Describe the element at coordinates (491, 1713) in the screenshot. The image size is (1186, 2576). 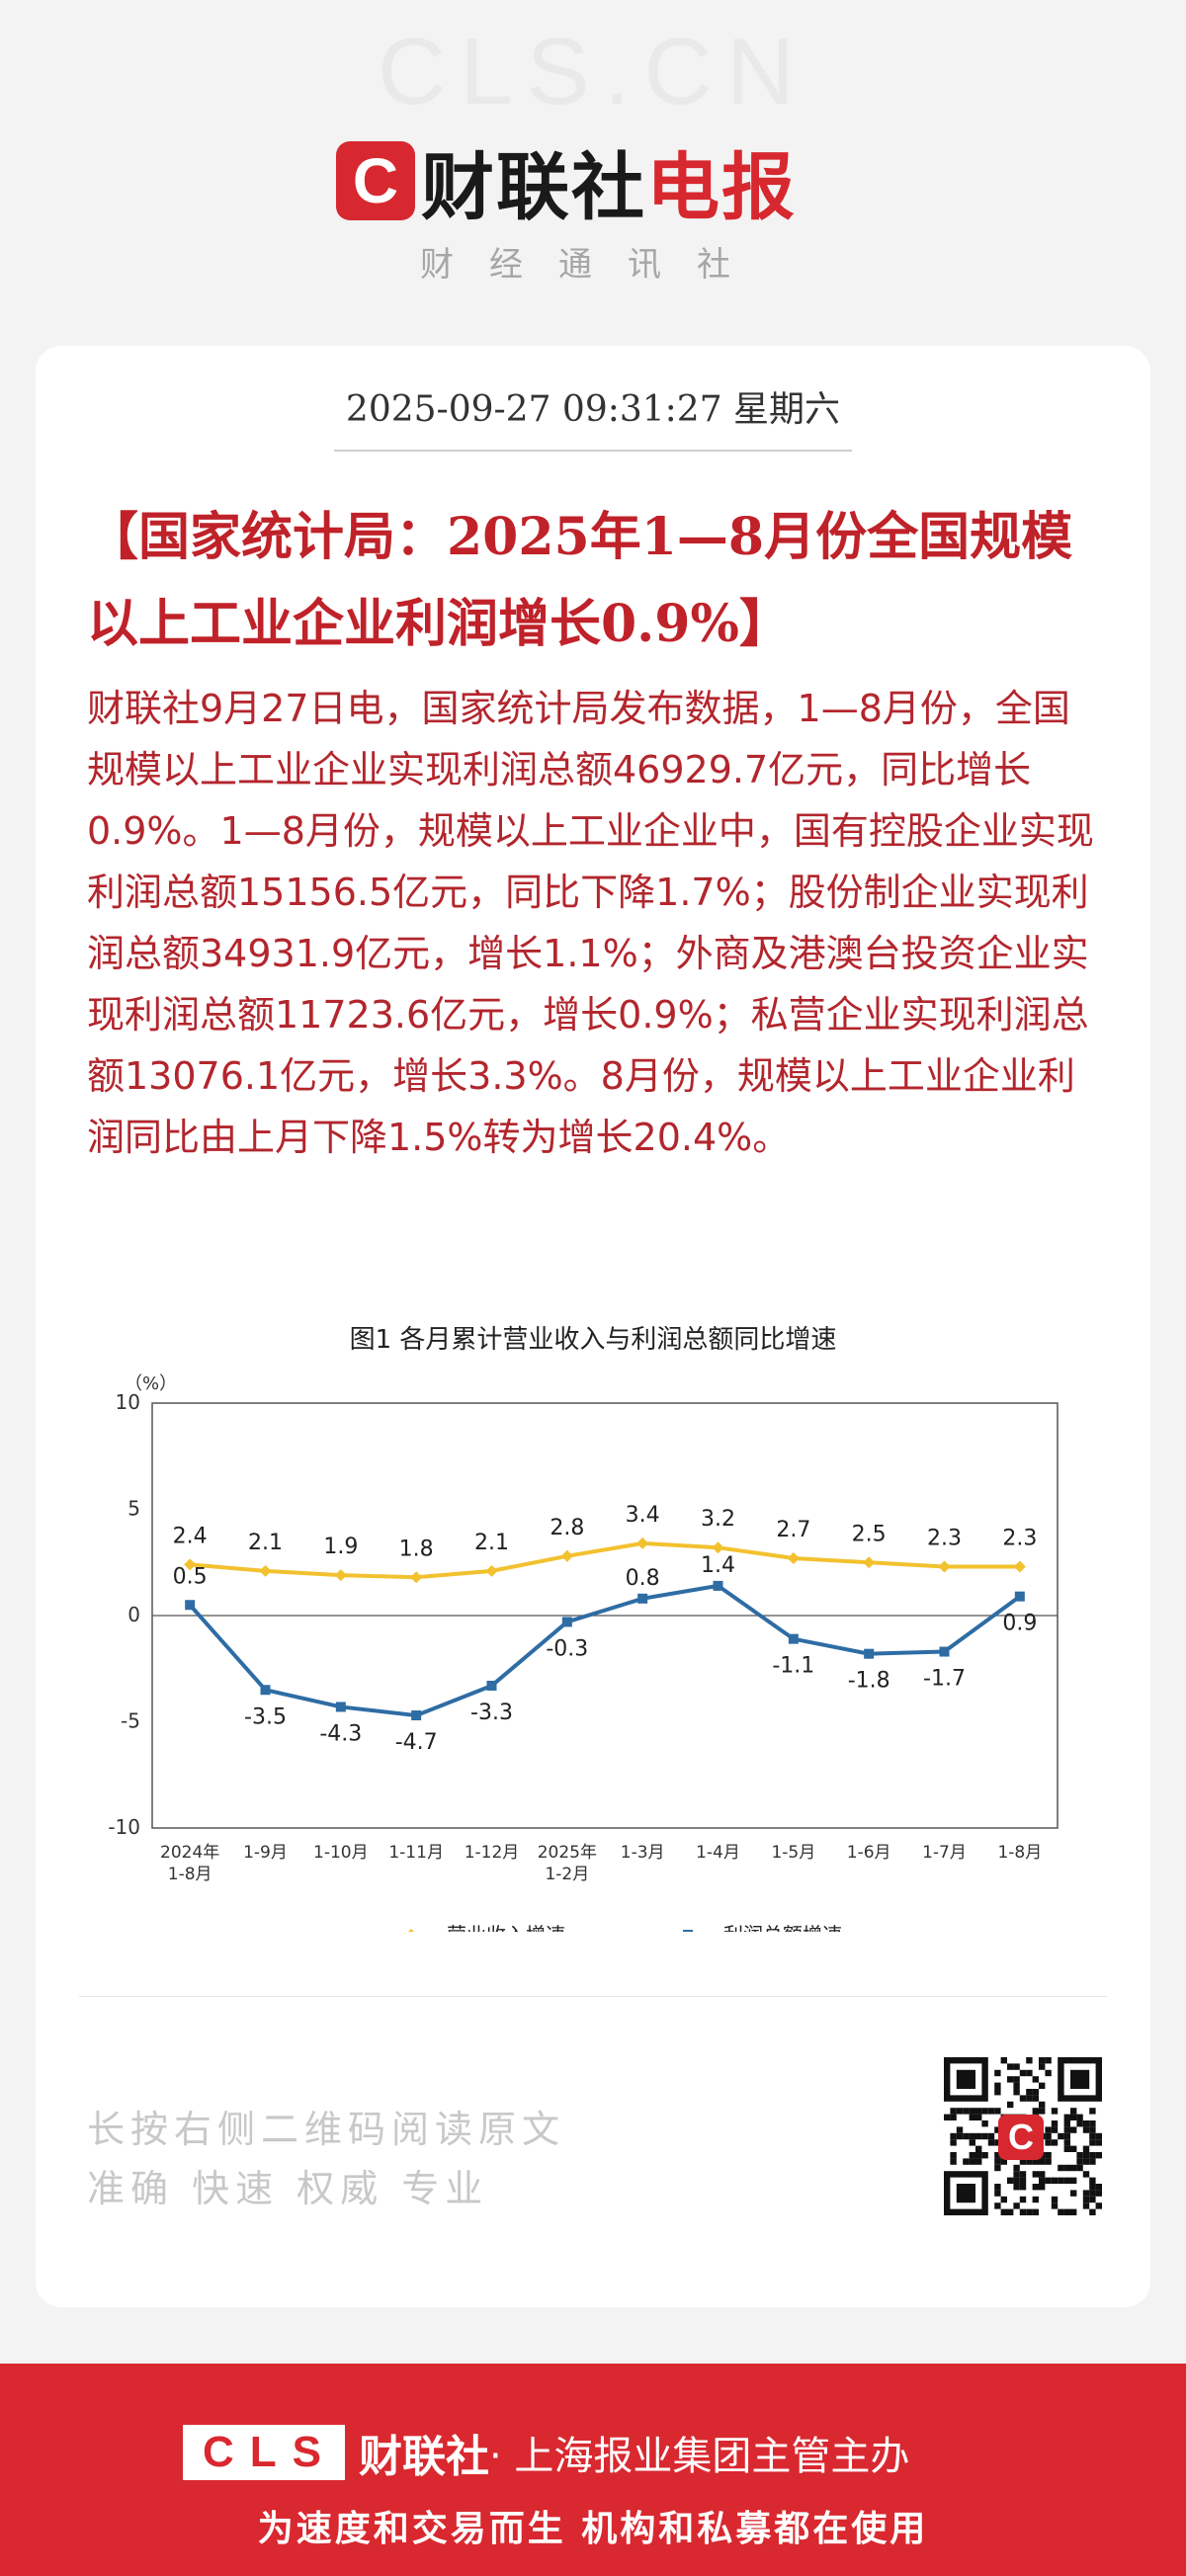
I see `data-label: -3.3` at that location.